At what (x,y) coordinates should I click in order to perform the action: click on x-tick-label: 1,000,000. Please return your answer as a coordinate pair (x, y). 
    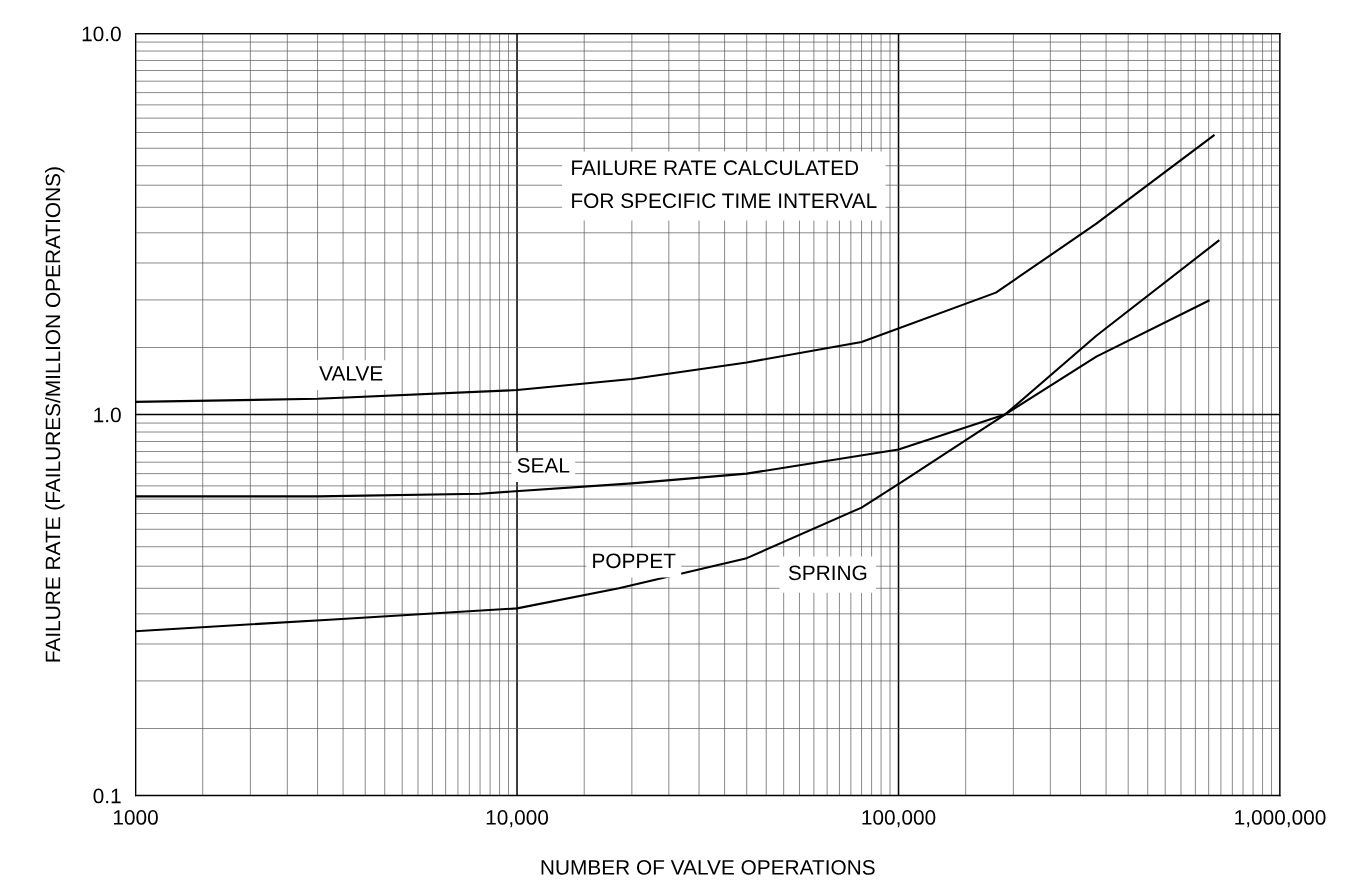
    Looking at the image, I should click on (1280, 819).